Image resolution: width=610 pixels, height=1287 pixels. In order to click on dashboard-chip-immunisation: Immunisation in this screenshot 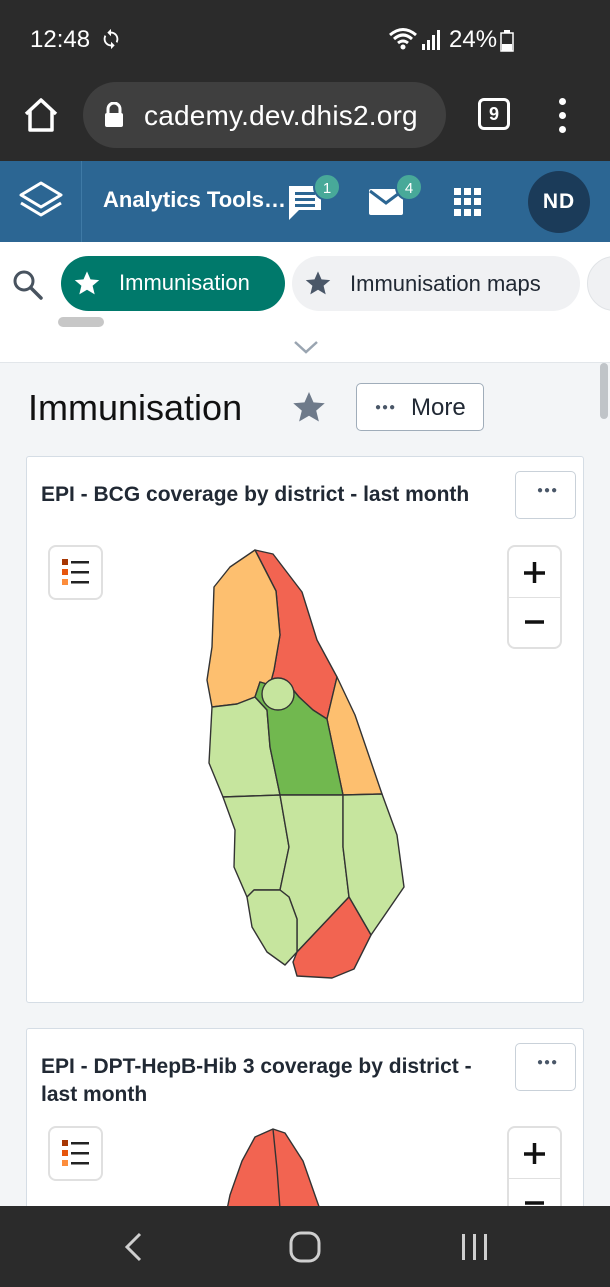, I will do `click(173, 283)`.